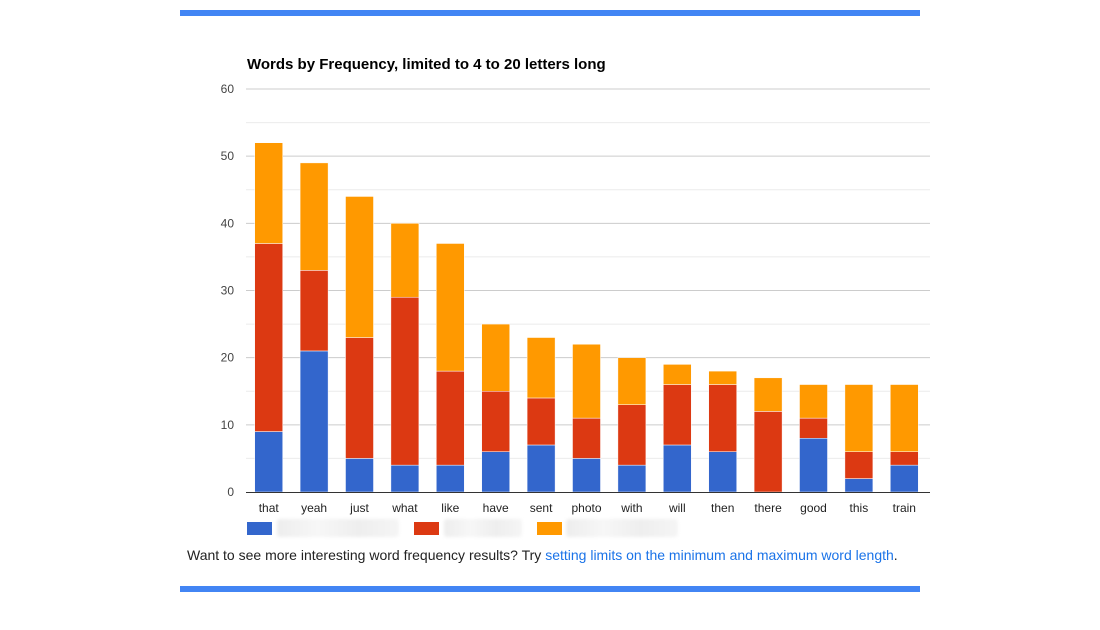 The image size is (1100, 630). What do you see at coordinates (230, 492) in the screenshot?
I see `y-tick-label: 0` at bounding box center [230, 492].